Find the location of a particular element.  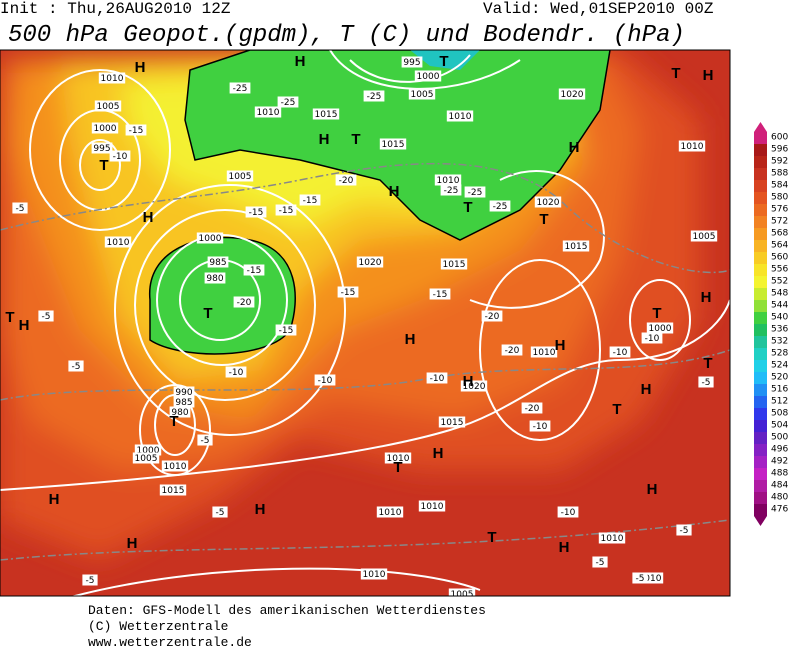

legend-label: 536 is located at coordinates (779, 330).